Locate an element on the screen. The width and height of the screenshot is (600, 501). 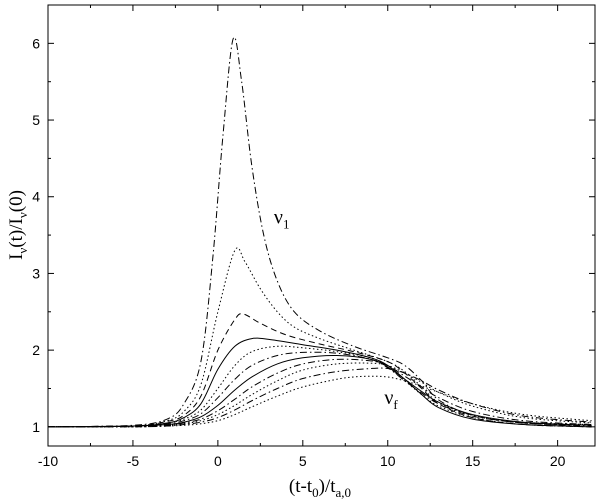
y-tick-label: 6 is located at coordinates (36, 43).